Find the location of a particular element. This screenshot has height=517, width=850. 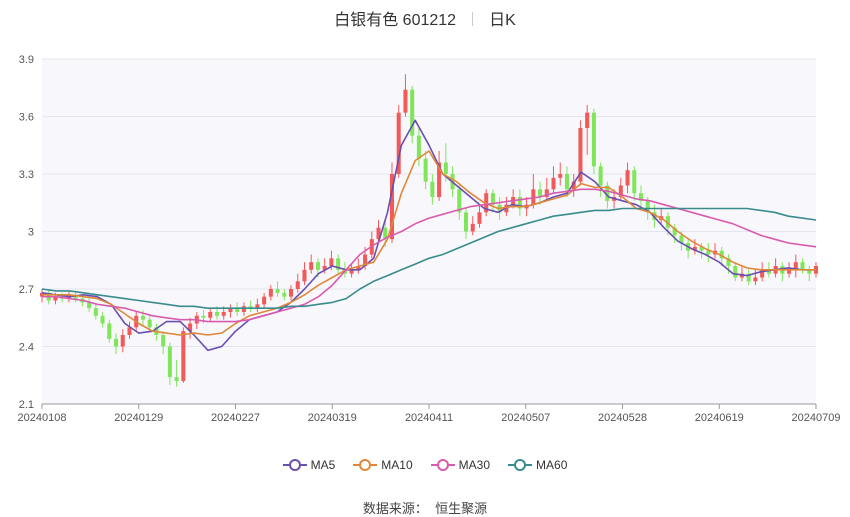

data-source: 数据来源： 恒生聚源 is located at coordinates (425, 507).